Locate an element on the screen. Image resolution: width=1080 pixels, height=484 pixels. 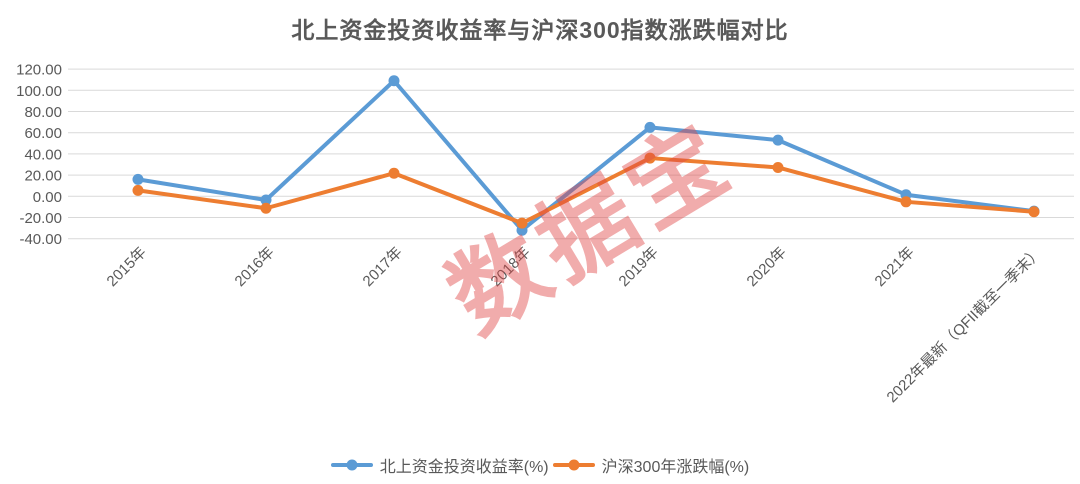
legend-item-northbound-return: 北上资金投资收益率(%) is located at coordinates (439, 465).